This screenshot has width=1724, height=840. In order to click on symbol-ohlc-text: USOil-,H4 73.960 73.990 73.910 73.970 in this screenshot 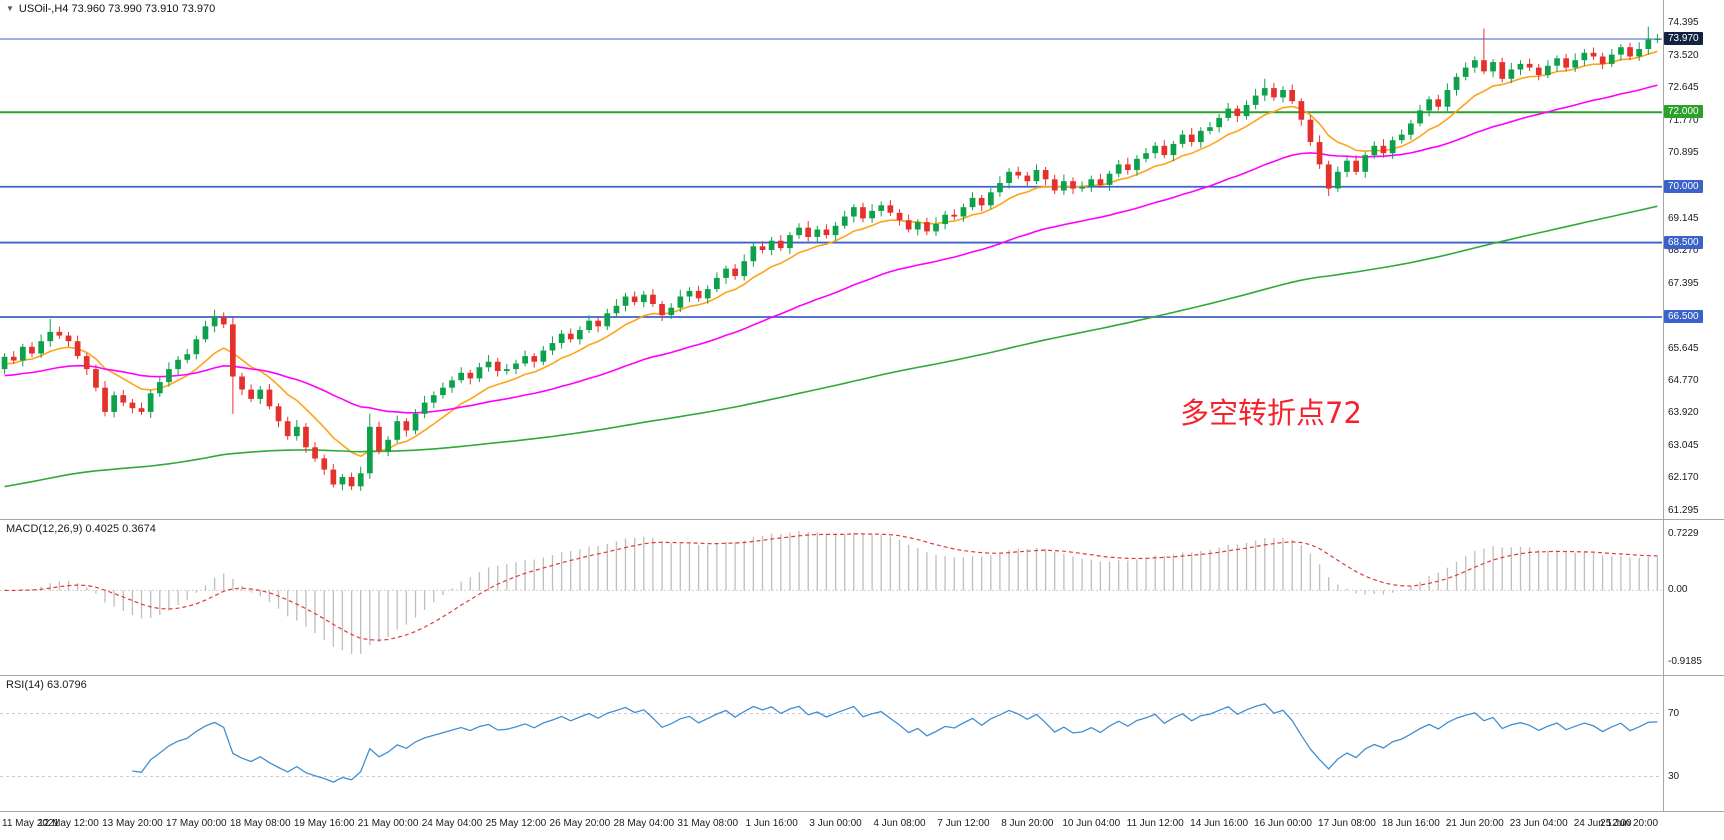, I will do `click(117, 9)`.